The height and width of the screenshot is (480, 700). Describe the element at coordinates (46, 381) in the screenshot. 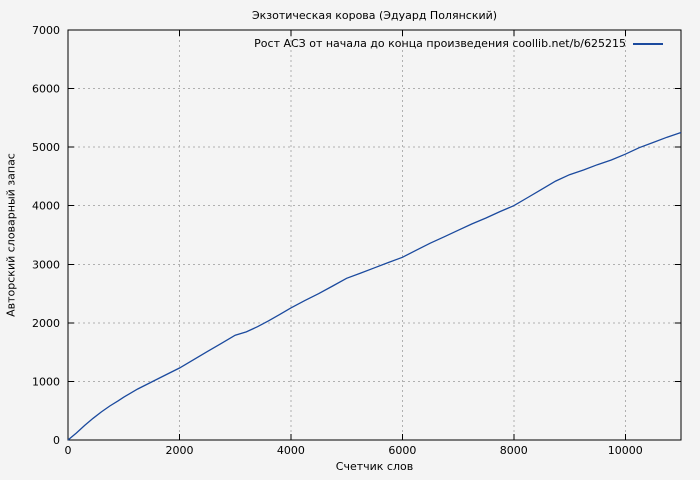

I see `svg-text: 1000` at that location.